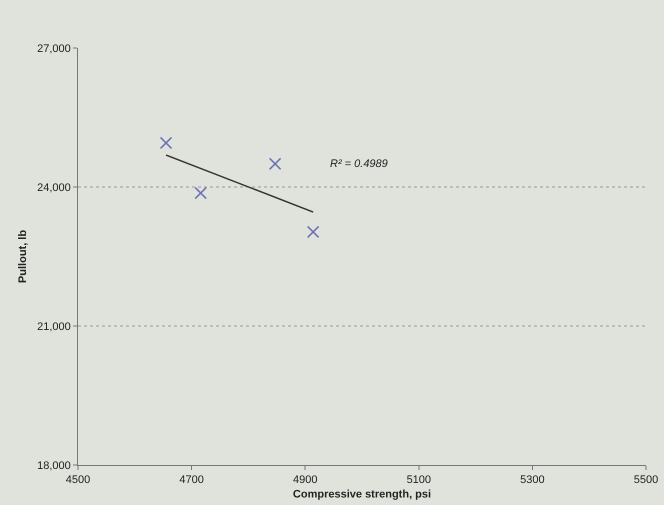 This screenshot has height=505, width=664. Describe the element at coordinates (78, 480) in the screenshot. I see `x-tick-label: 4500` at that location.